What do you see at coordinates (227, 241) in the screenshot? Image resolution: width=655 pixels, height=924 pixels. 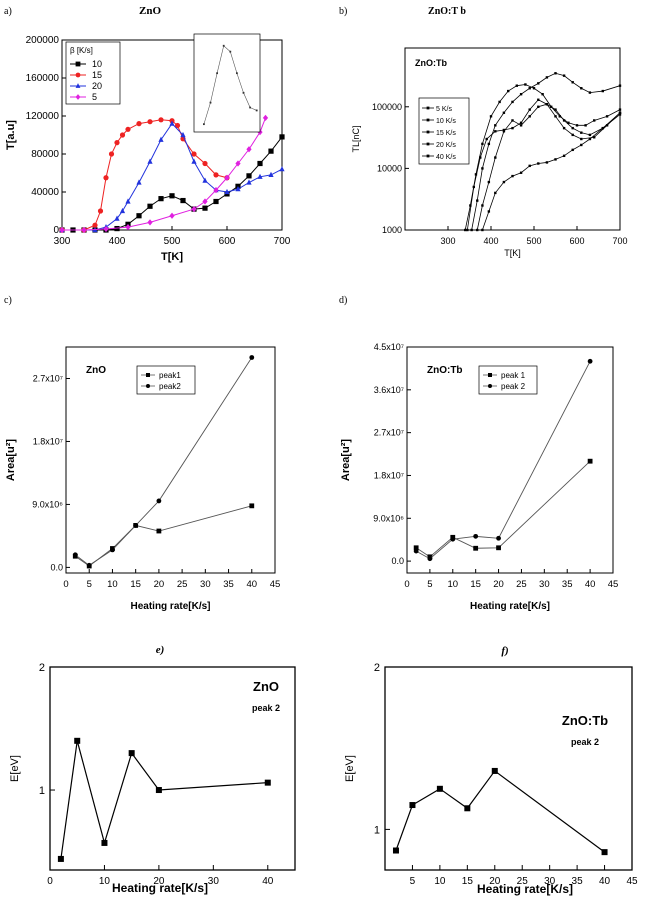 I see `x-tick-label: 600` at bounding box center [227, 241].